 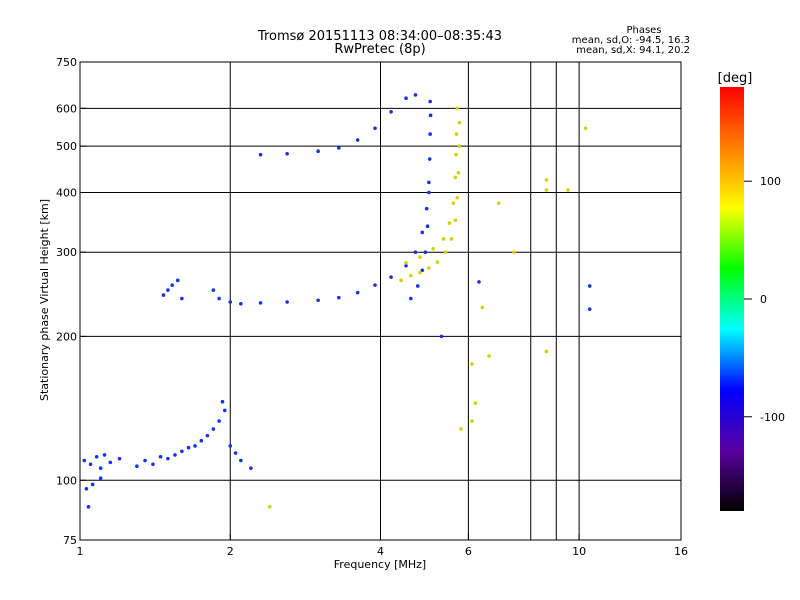 I want to click on colorbar-ticks: 100 0 -100, so click(x=764, y=299).